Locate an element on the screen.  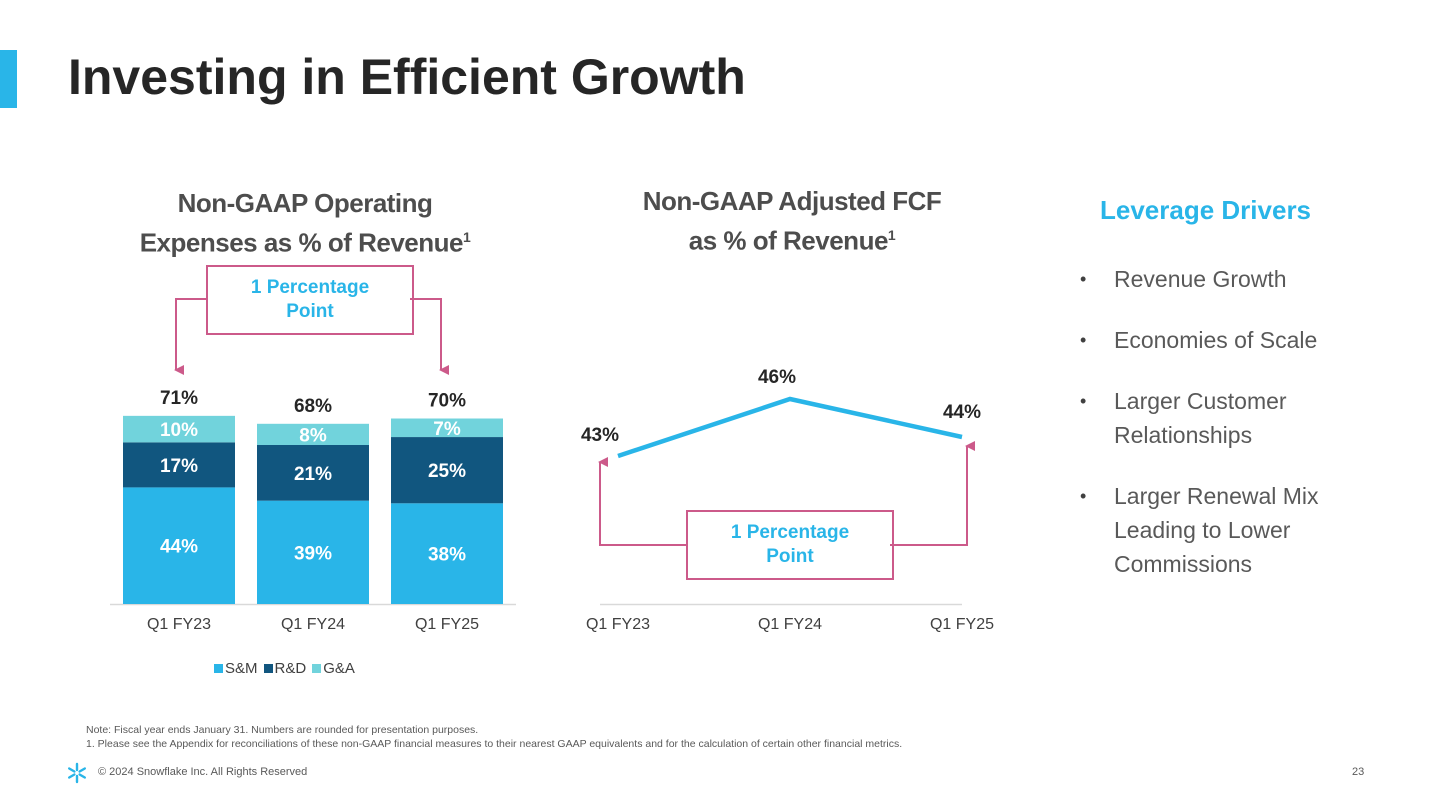
legend-label-ga: G&A is located at coordinates (339, 668).